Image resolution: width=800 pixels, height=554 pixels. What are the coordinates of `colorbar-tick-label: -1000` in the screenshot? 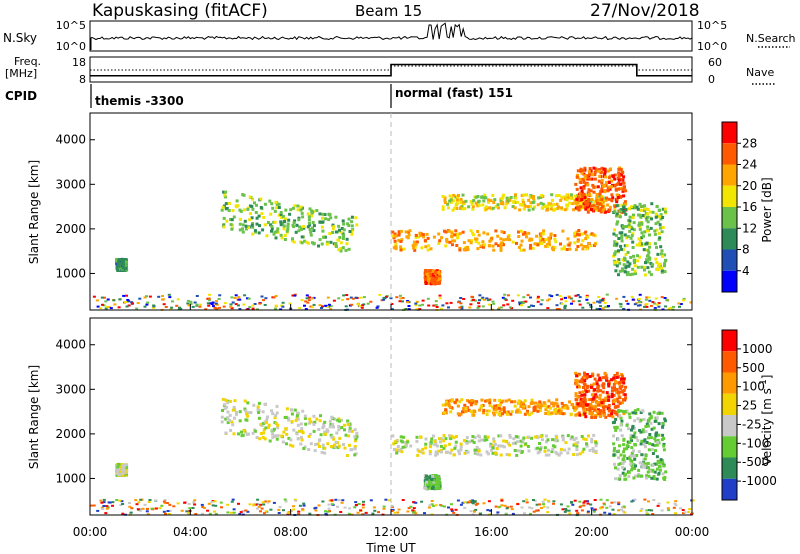 It's located at (759, 481).